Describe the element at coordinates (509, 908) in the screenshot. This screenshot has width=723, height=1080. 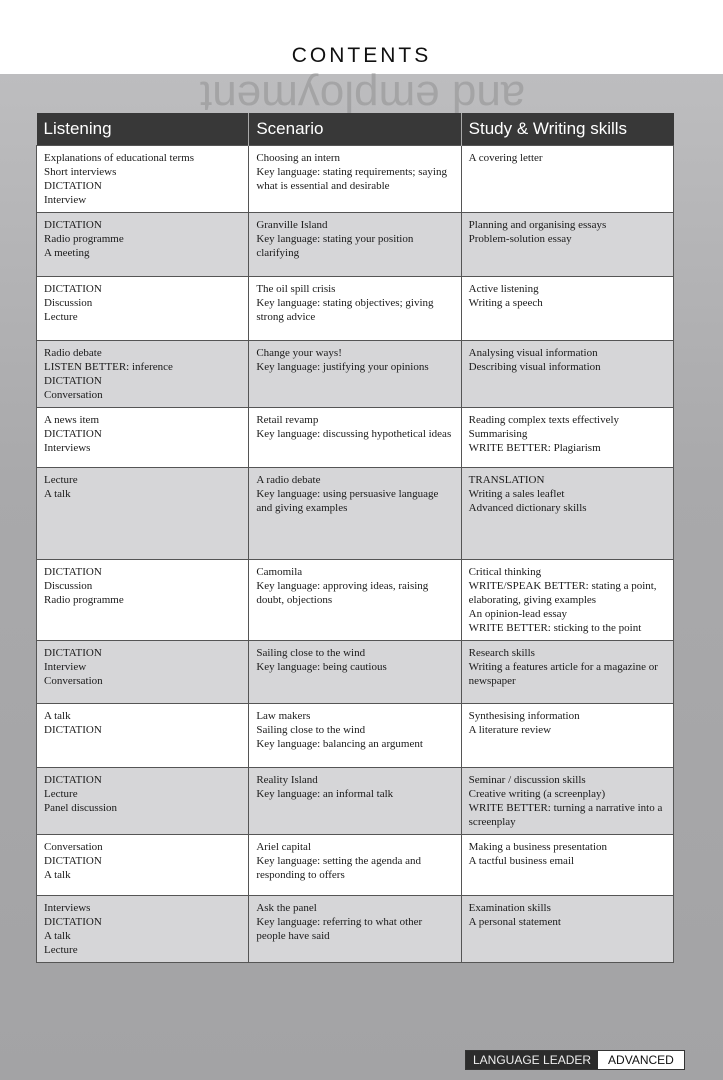
I see `cell-line: Examination skills` at that location.